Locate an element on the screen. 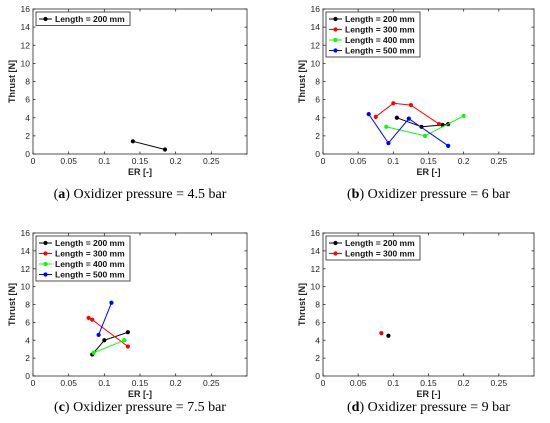 The image size is (550, 423). caption-text: ) Oxidizer pressure = 7.5 bar is located at coordinates (145, 407).